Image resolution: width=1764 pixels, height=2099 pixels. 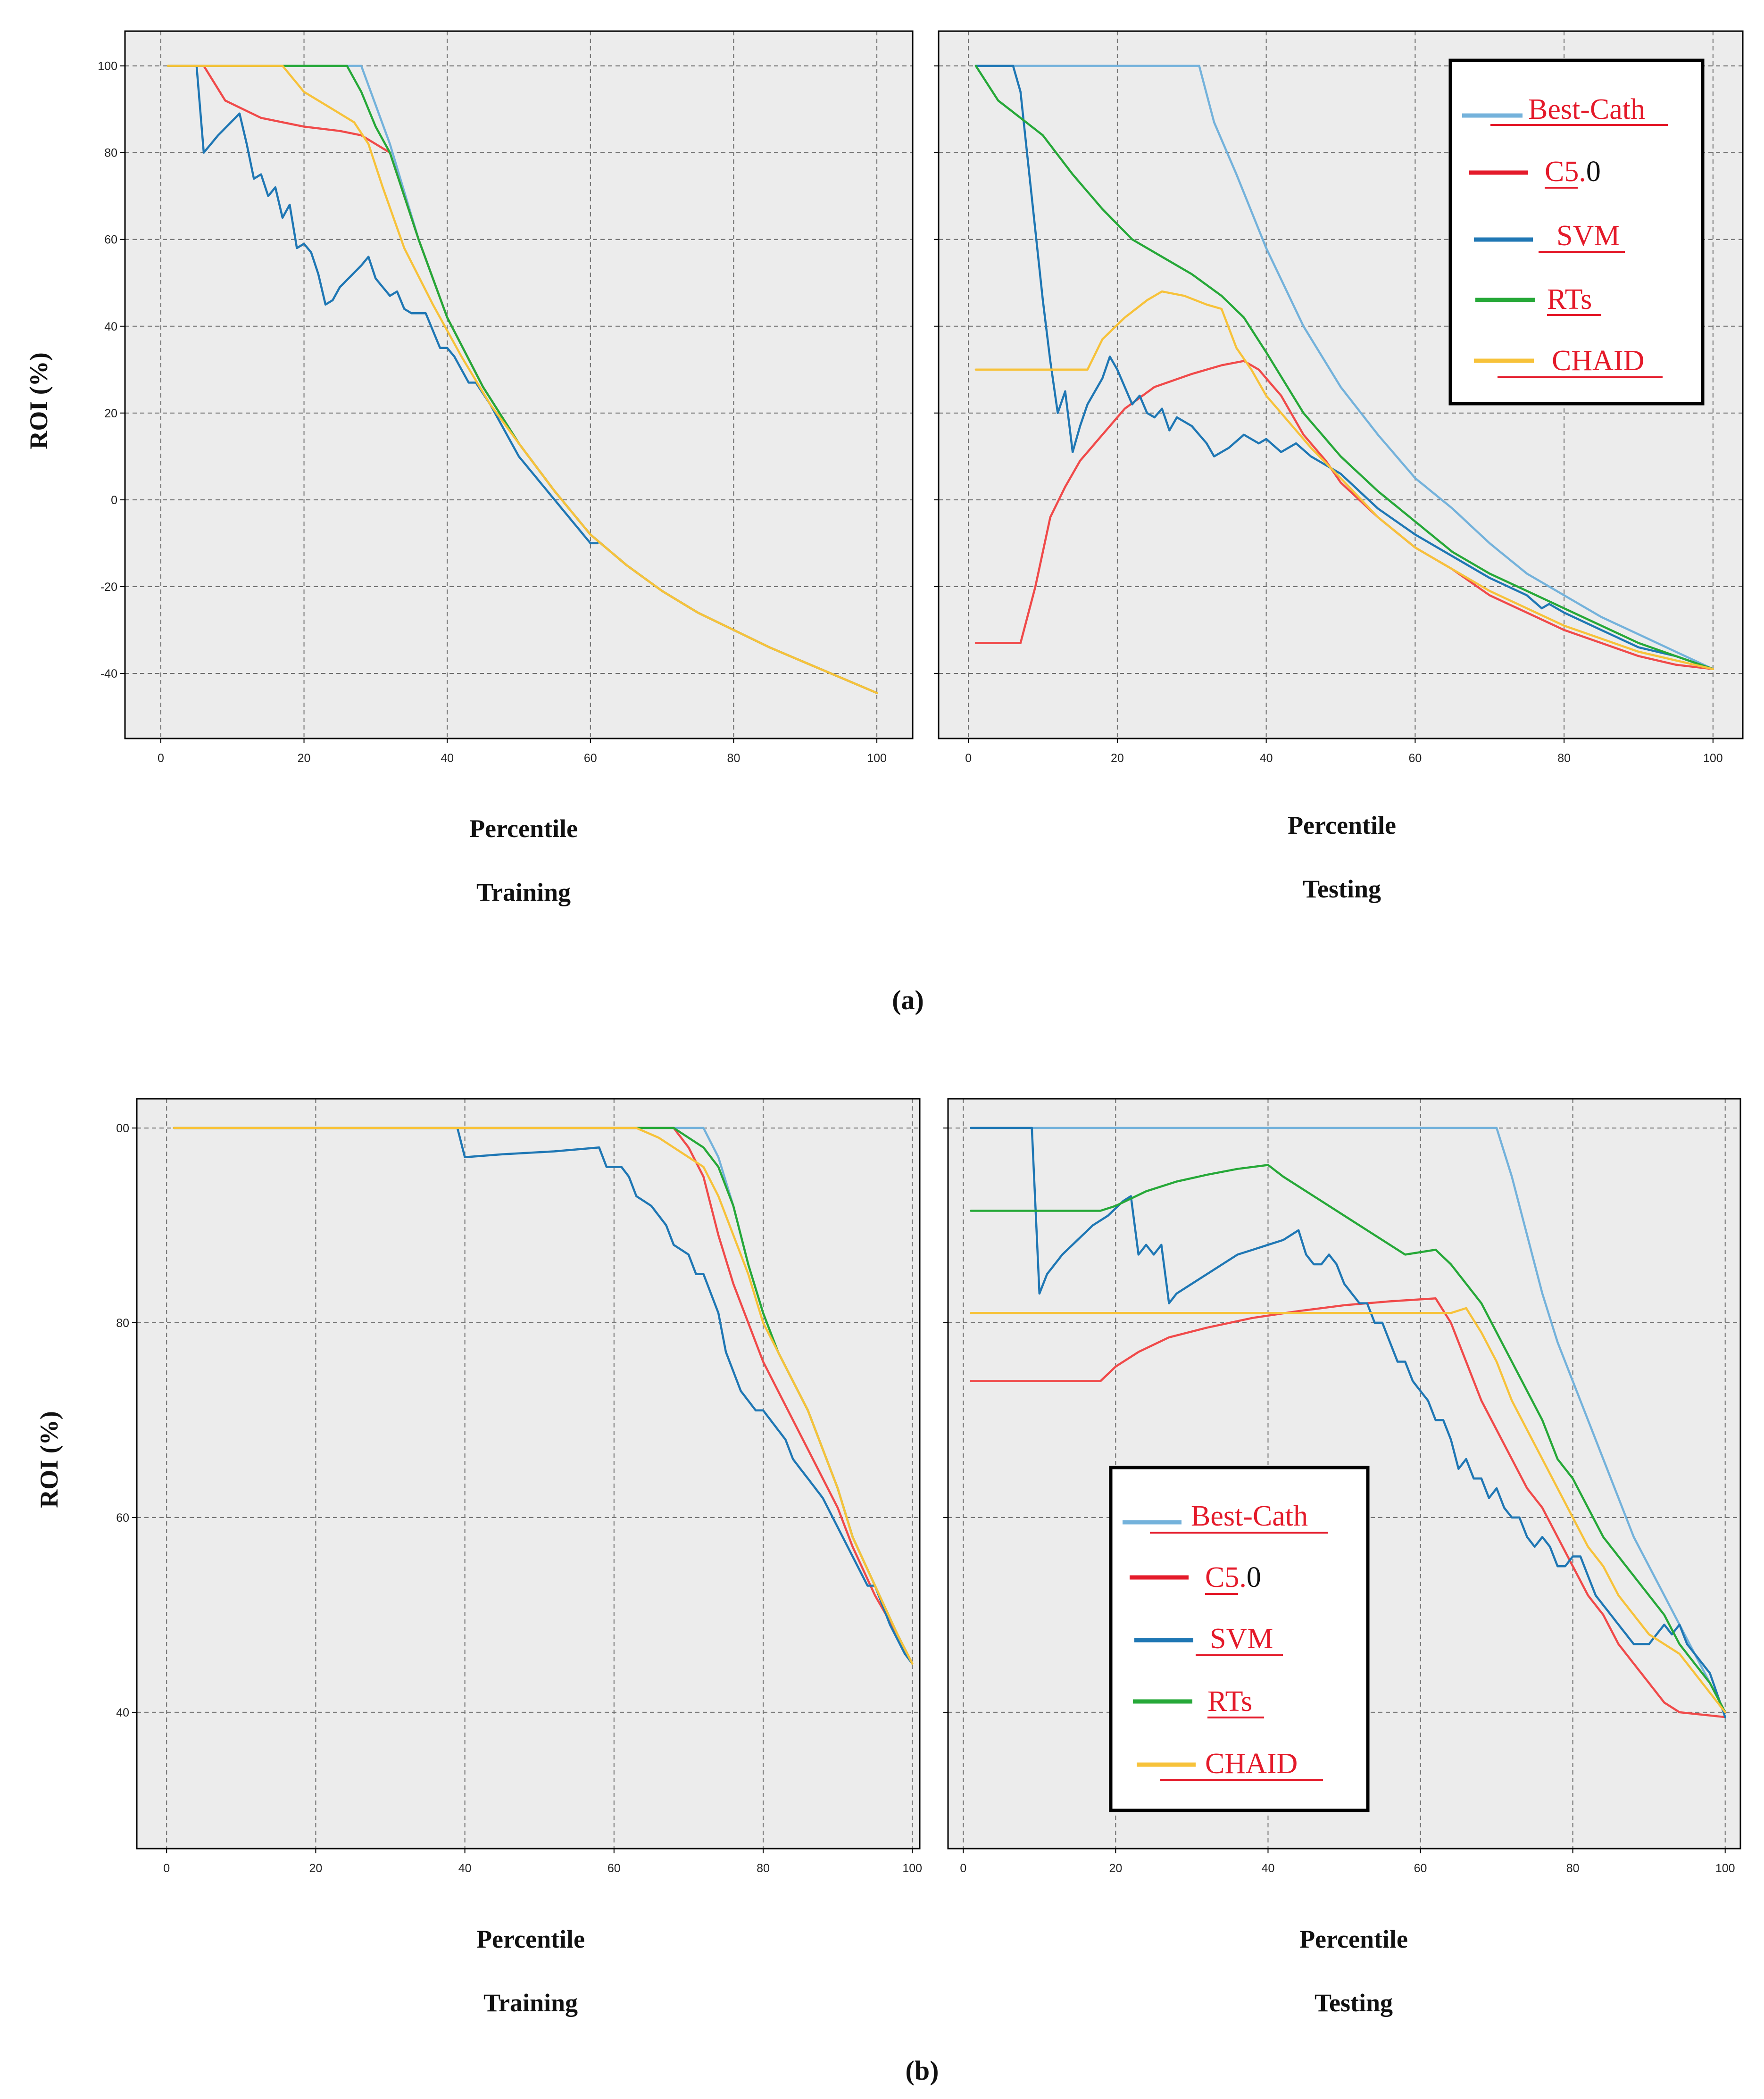 What do you see at coordinates (49, 1459) in the screenshot?
I see `y-axis-label-b: ROI (%)` at bounding box center [49, 1459].